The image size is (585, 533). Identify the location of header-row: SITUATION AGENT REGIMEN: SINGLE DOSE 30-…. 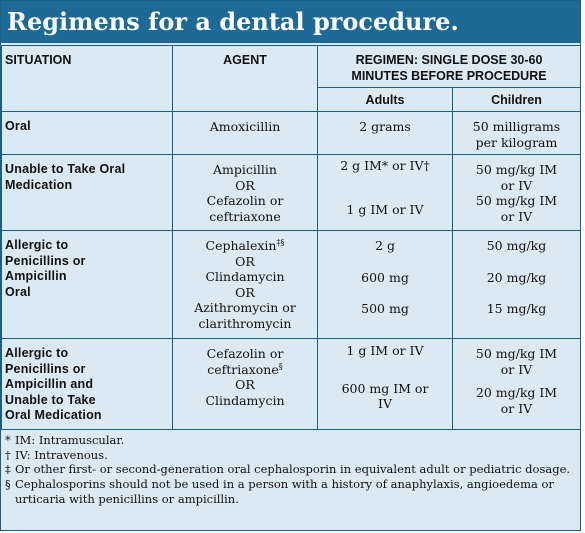
(291, 78).